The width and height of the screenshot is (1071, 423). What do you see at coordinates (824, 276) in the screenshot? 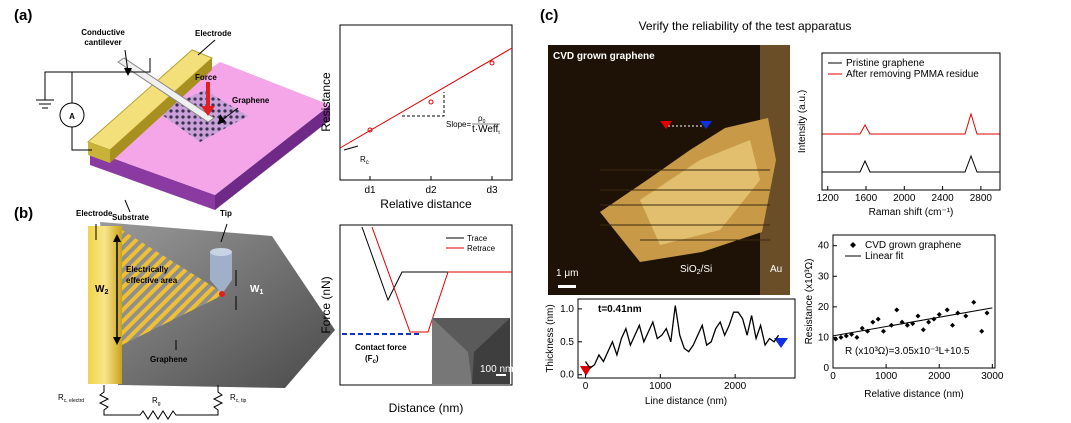
I see `y-tick-label: 30` at bounding box center [824, 276].